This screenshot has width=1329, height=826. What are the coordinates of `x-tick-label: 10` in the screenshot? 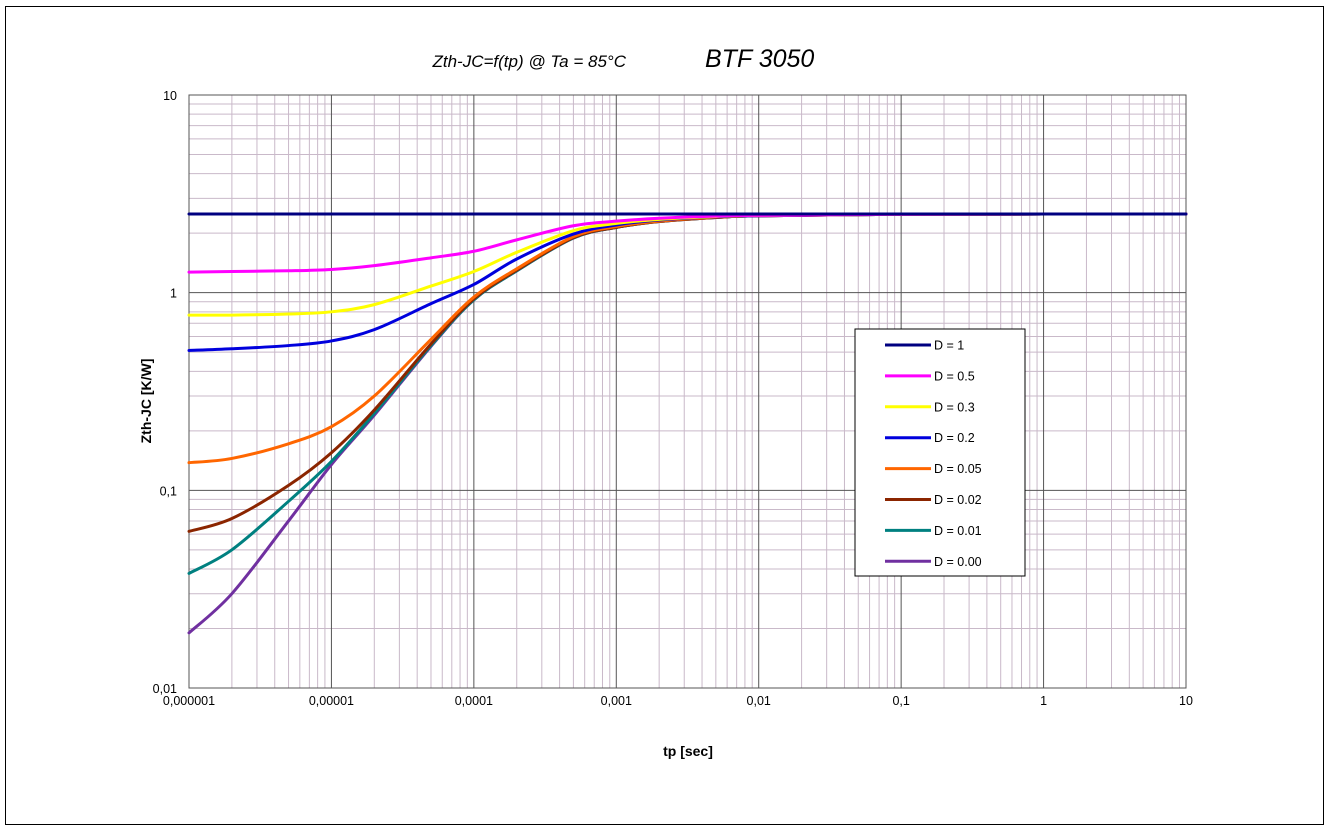 It's located at (1186, 701).